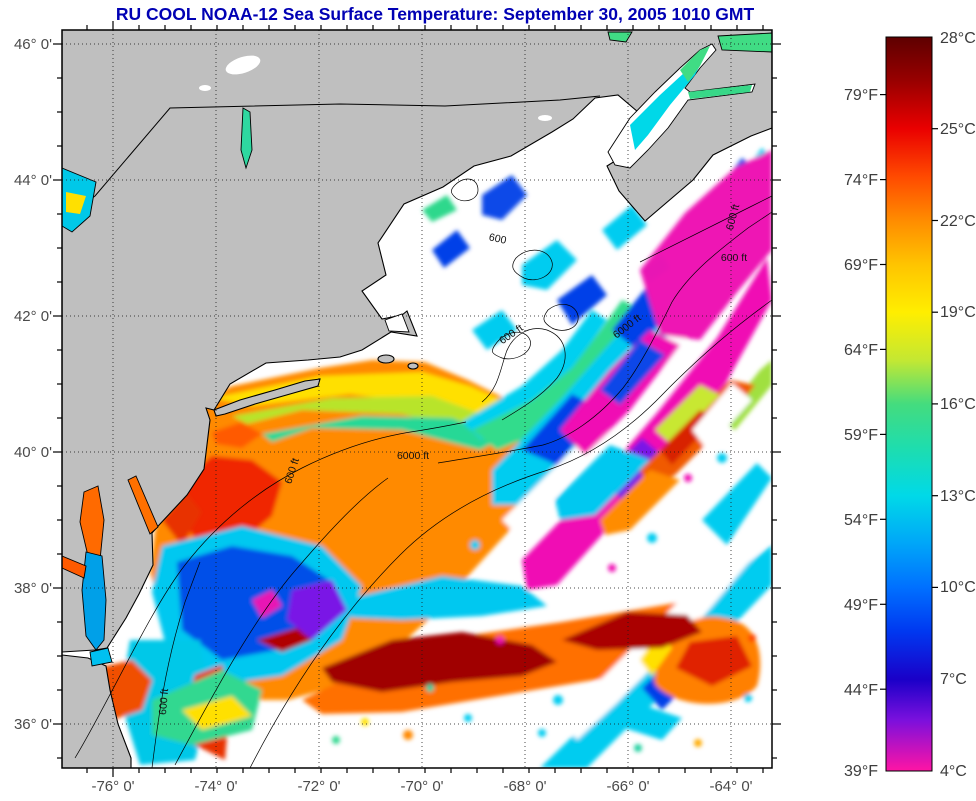 The image size is (976, 801). What do you see at coordinates (112, 786) in the screenshot?
I see `x-tick-label: -76° 0'` at bounding box center [112, 786].